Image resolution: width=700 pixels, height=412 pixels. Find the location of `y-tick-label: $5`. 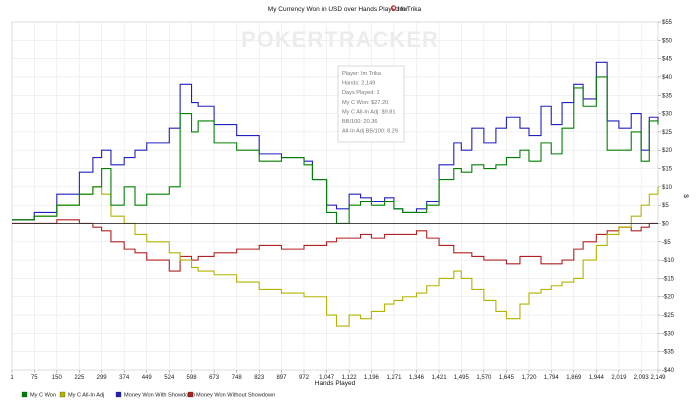

y-tick-label: $5 is located at coordinates (665, 206).